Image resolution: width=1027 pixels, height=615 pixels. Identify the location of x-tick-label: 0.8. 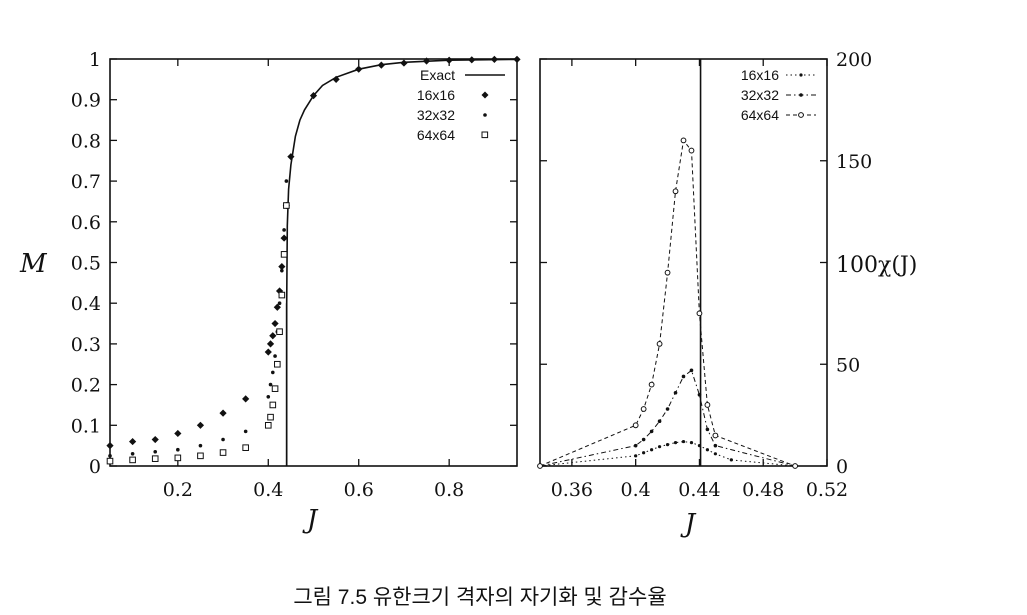
(449, 490).